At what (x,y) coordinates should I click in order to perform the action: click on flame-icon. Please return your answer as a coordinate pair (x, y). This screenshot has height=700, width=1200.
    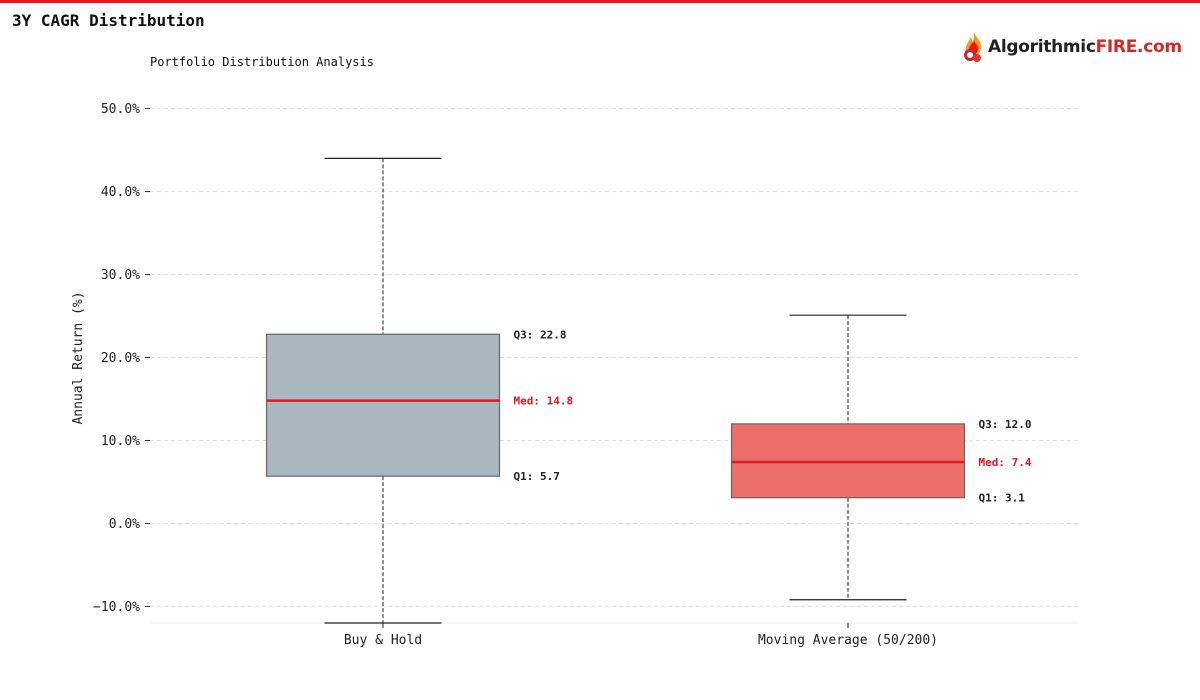
    Looking at the image, I should click on (972, 47).